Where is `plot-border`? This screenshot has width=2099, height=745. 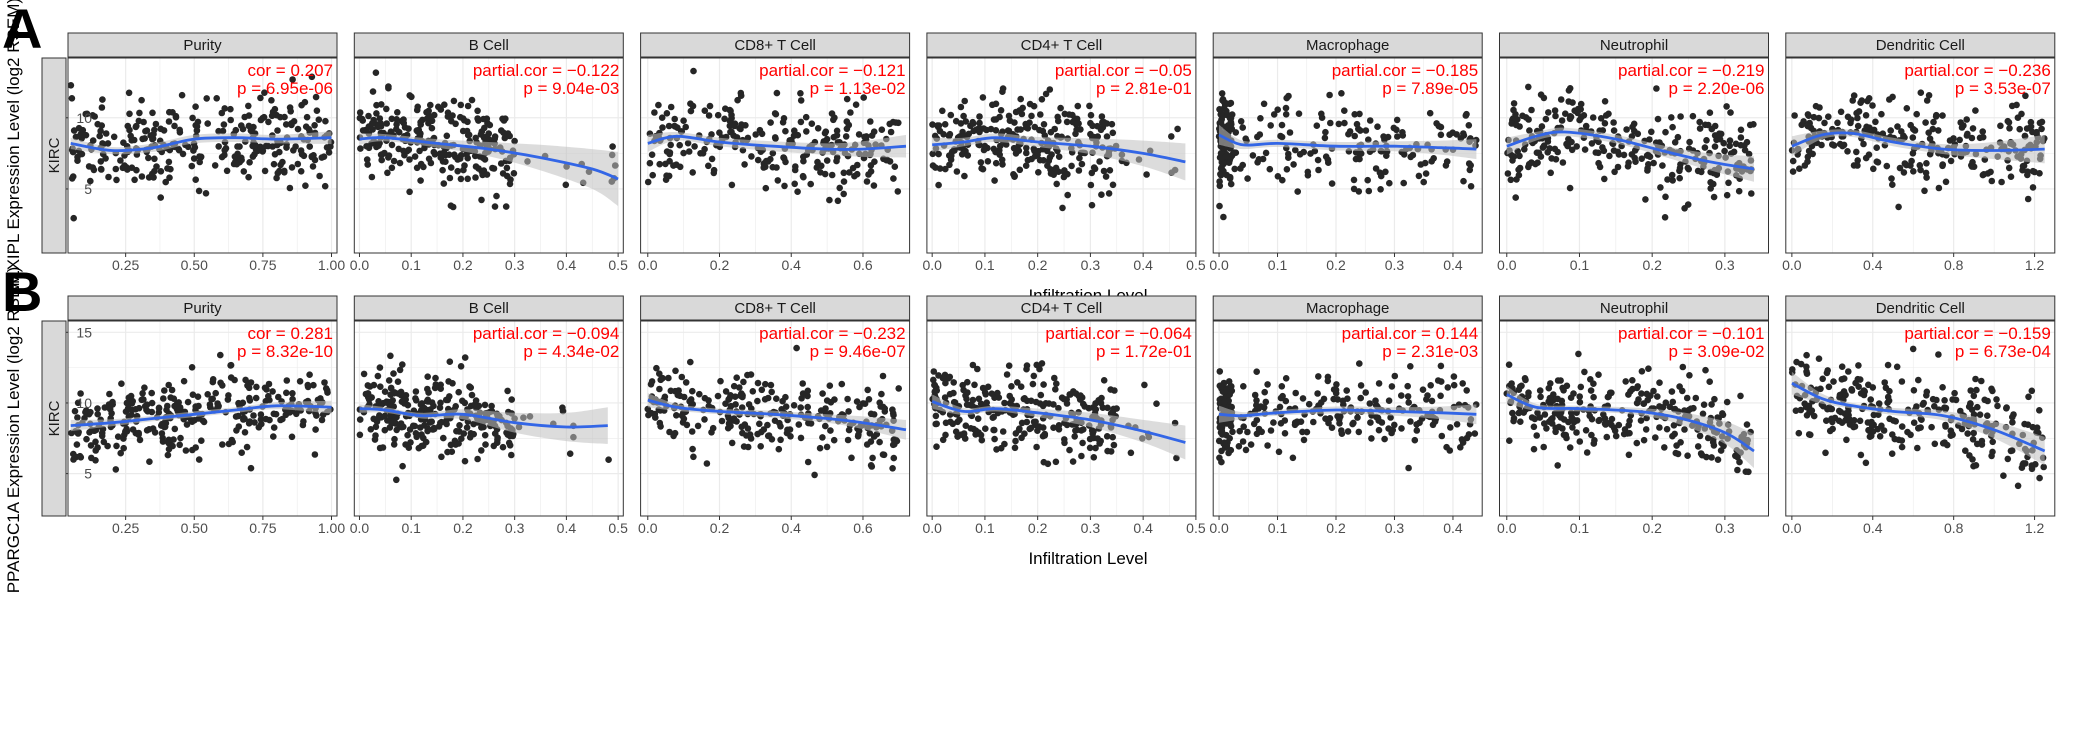 plot-border is located at coordinates (1061, 418).